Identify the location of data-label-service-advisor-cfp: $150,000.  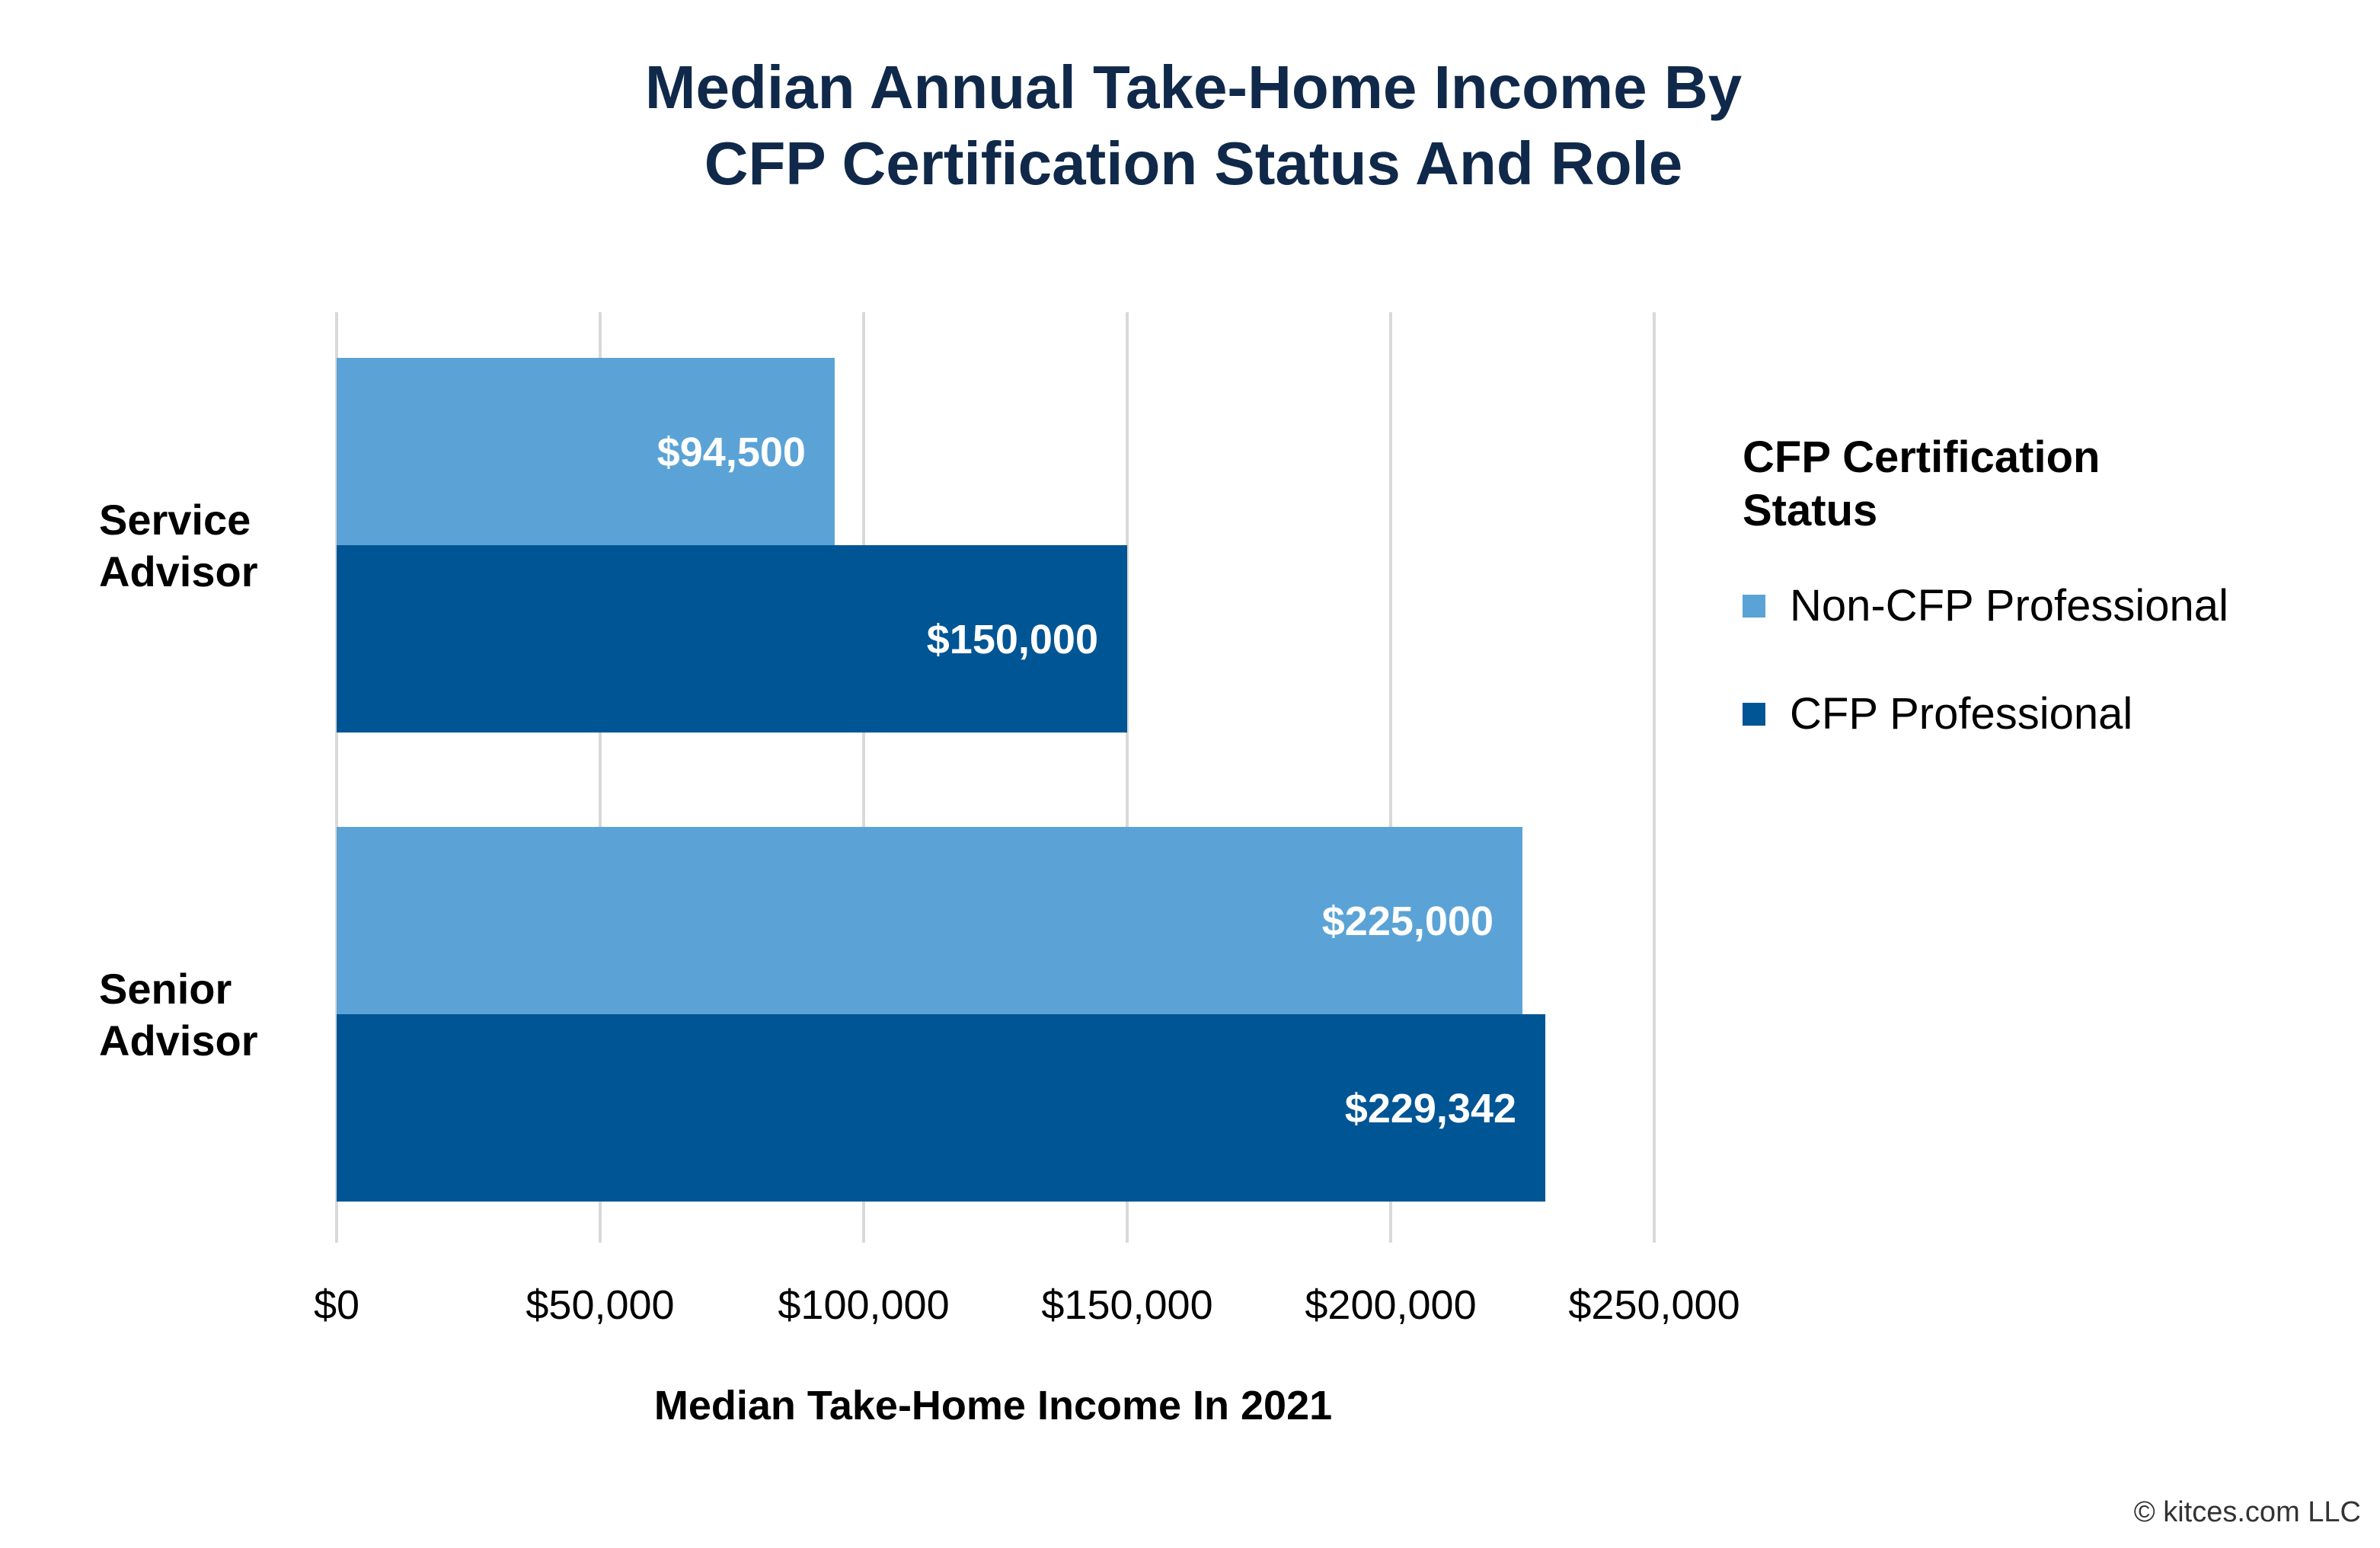
(1013, 639).